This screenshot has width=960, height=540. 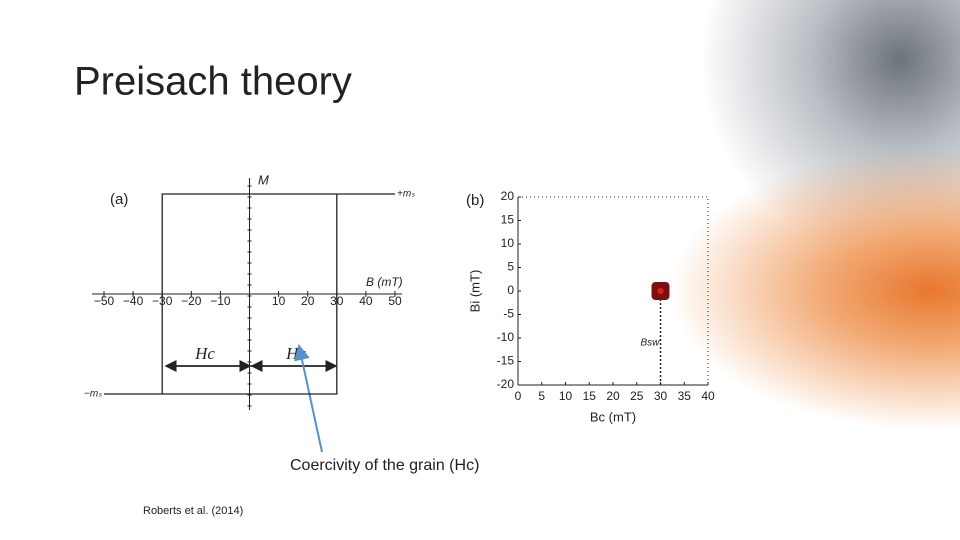 What do you see at coordinates (133, 301) in the screenshot?
I see `x-tick-label: −40` at bounding box center [133, 301].